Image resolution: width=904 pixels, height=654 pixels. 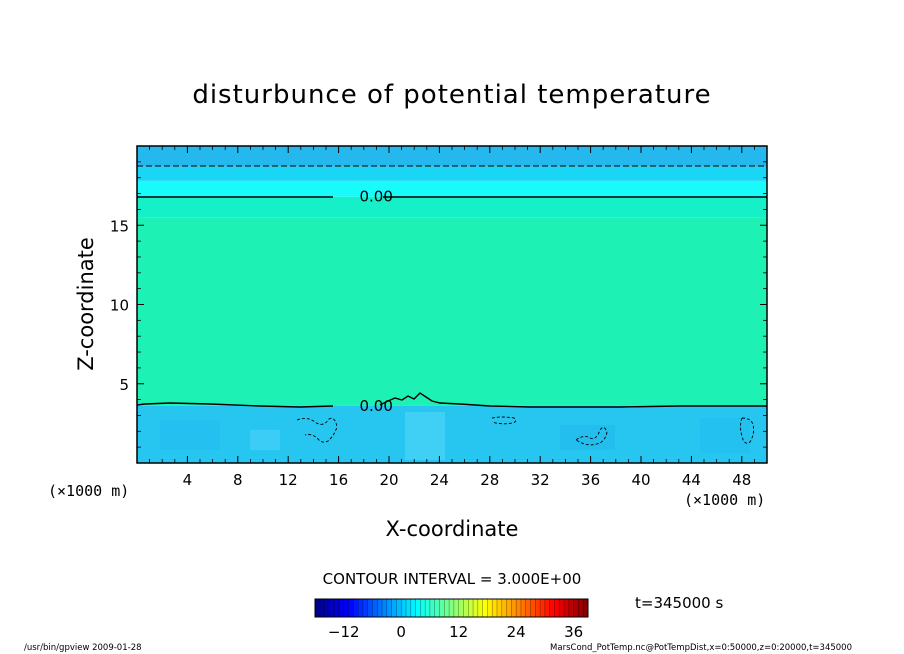 I want to click on x-tick-label: 8, so click(x=238, y=480).